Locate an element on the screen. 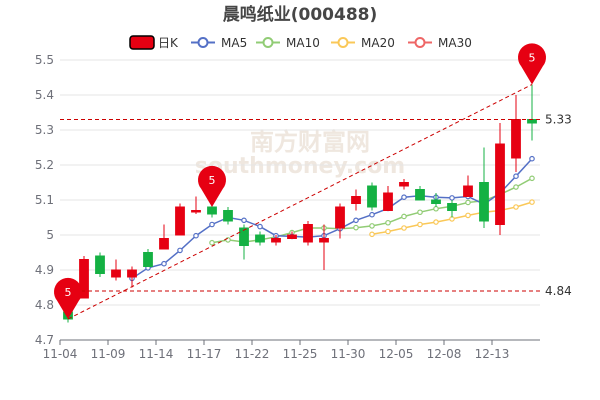 The width and height of the screenshot is (600, 400). legend-item-ma20: MA20 is located at coordinates (363, 43).